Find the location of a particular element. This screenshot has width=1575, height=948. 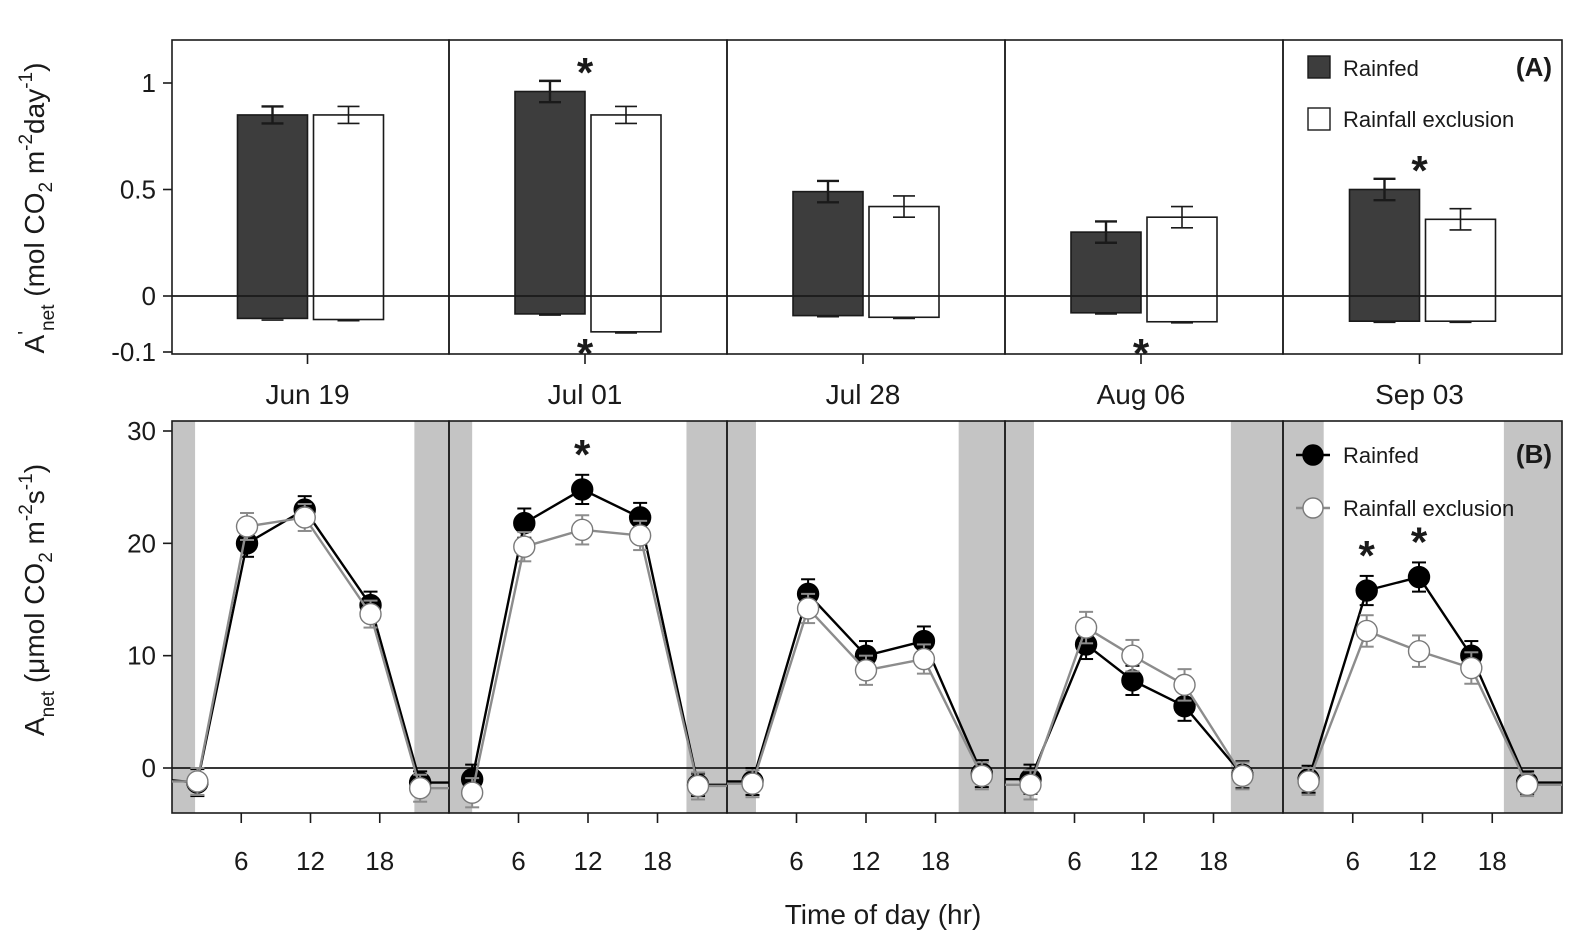

panel-b-ytick-label: 30 is located at coordinates (141, 431).